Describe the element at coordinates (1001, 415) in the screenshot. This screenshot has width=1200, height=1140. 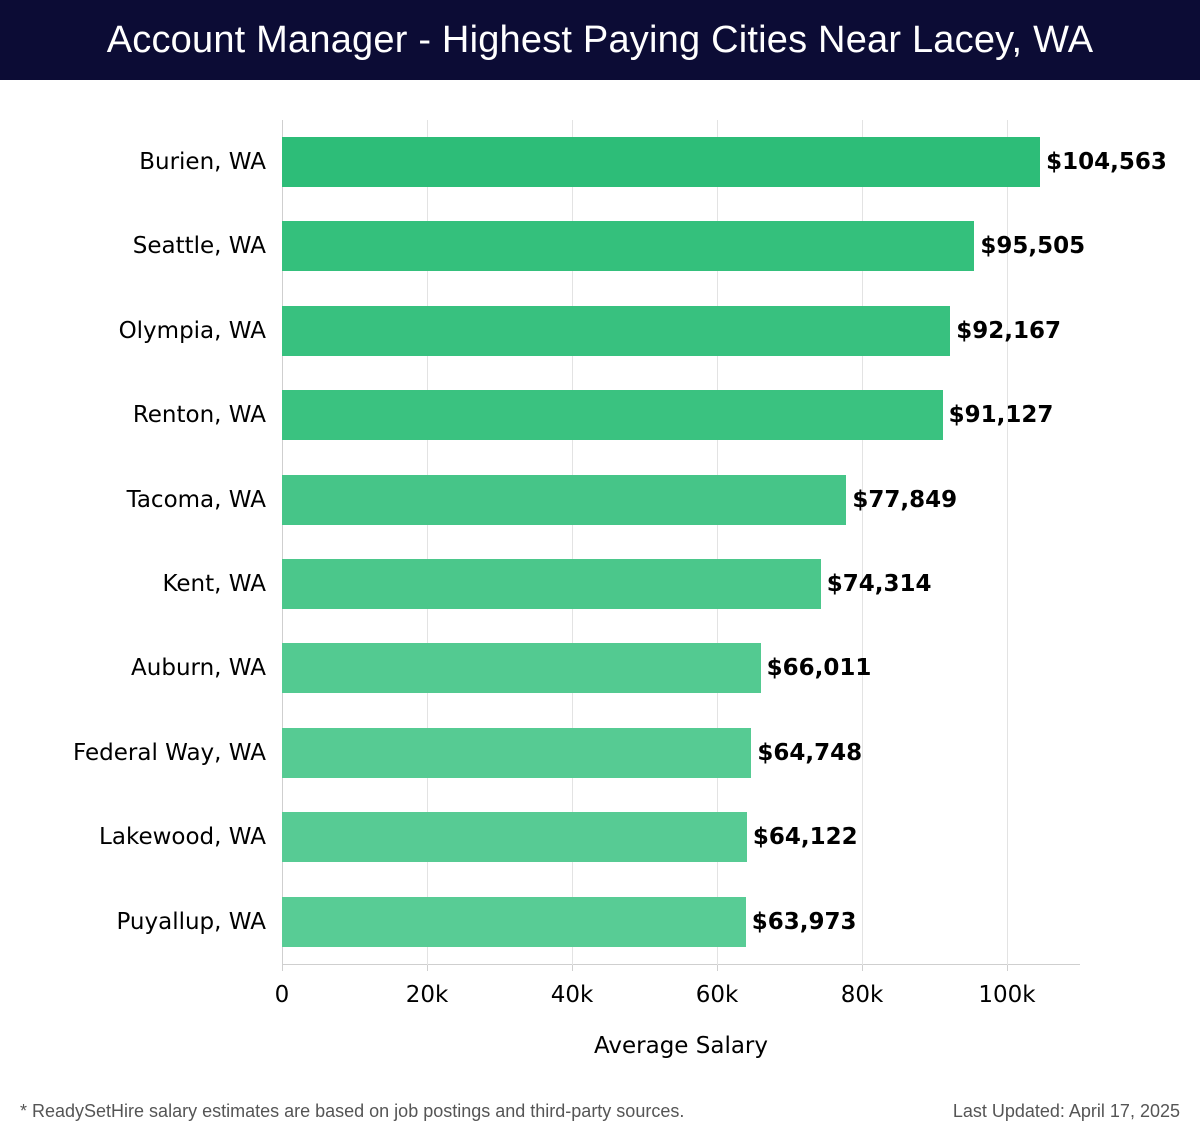
I see `bar-value-label: $91,127` at that location.